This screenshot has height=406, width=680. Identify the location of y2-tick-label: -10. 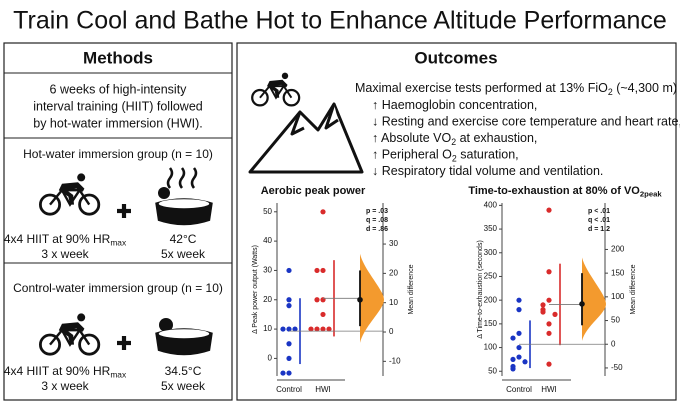
(395, 360).